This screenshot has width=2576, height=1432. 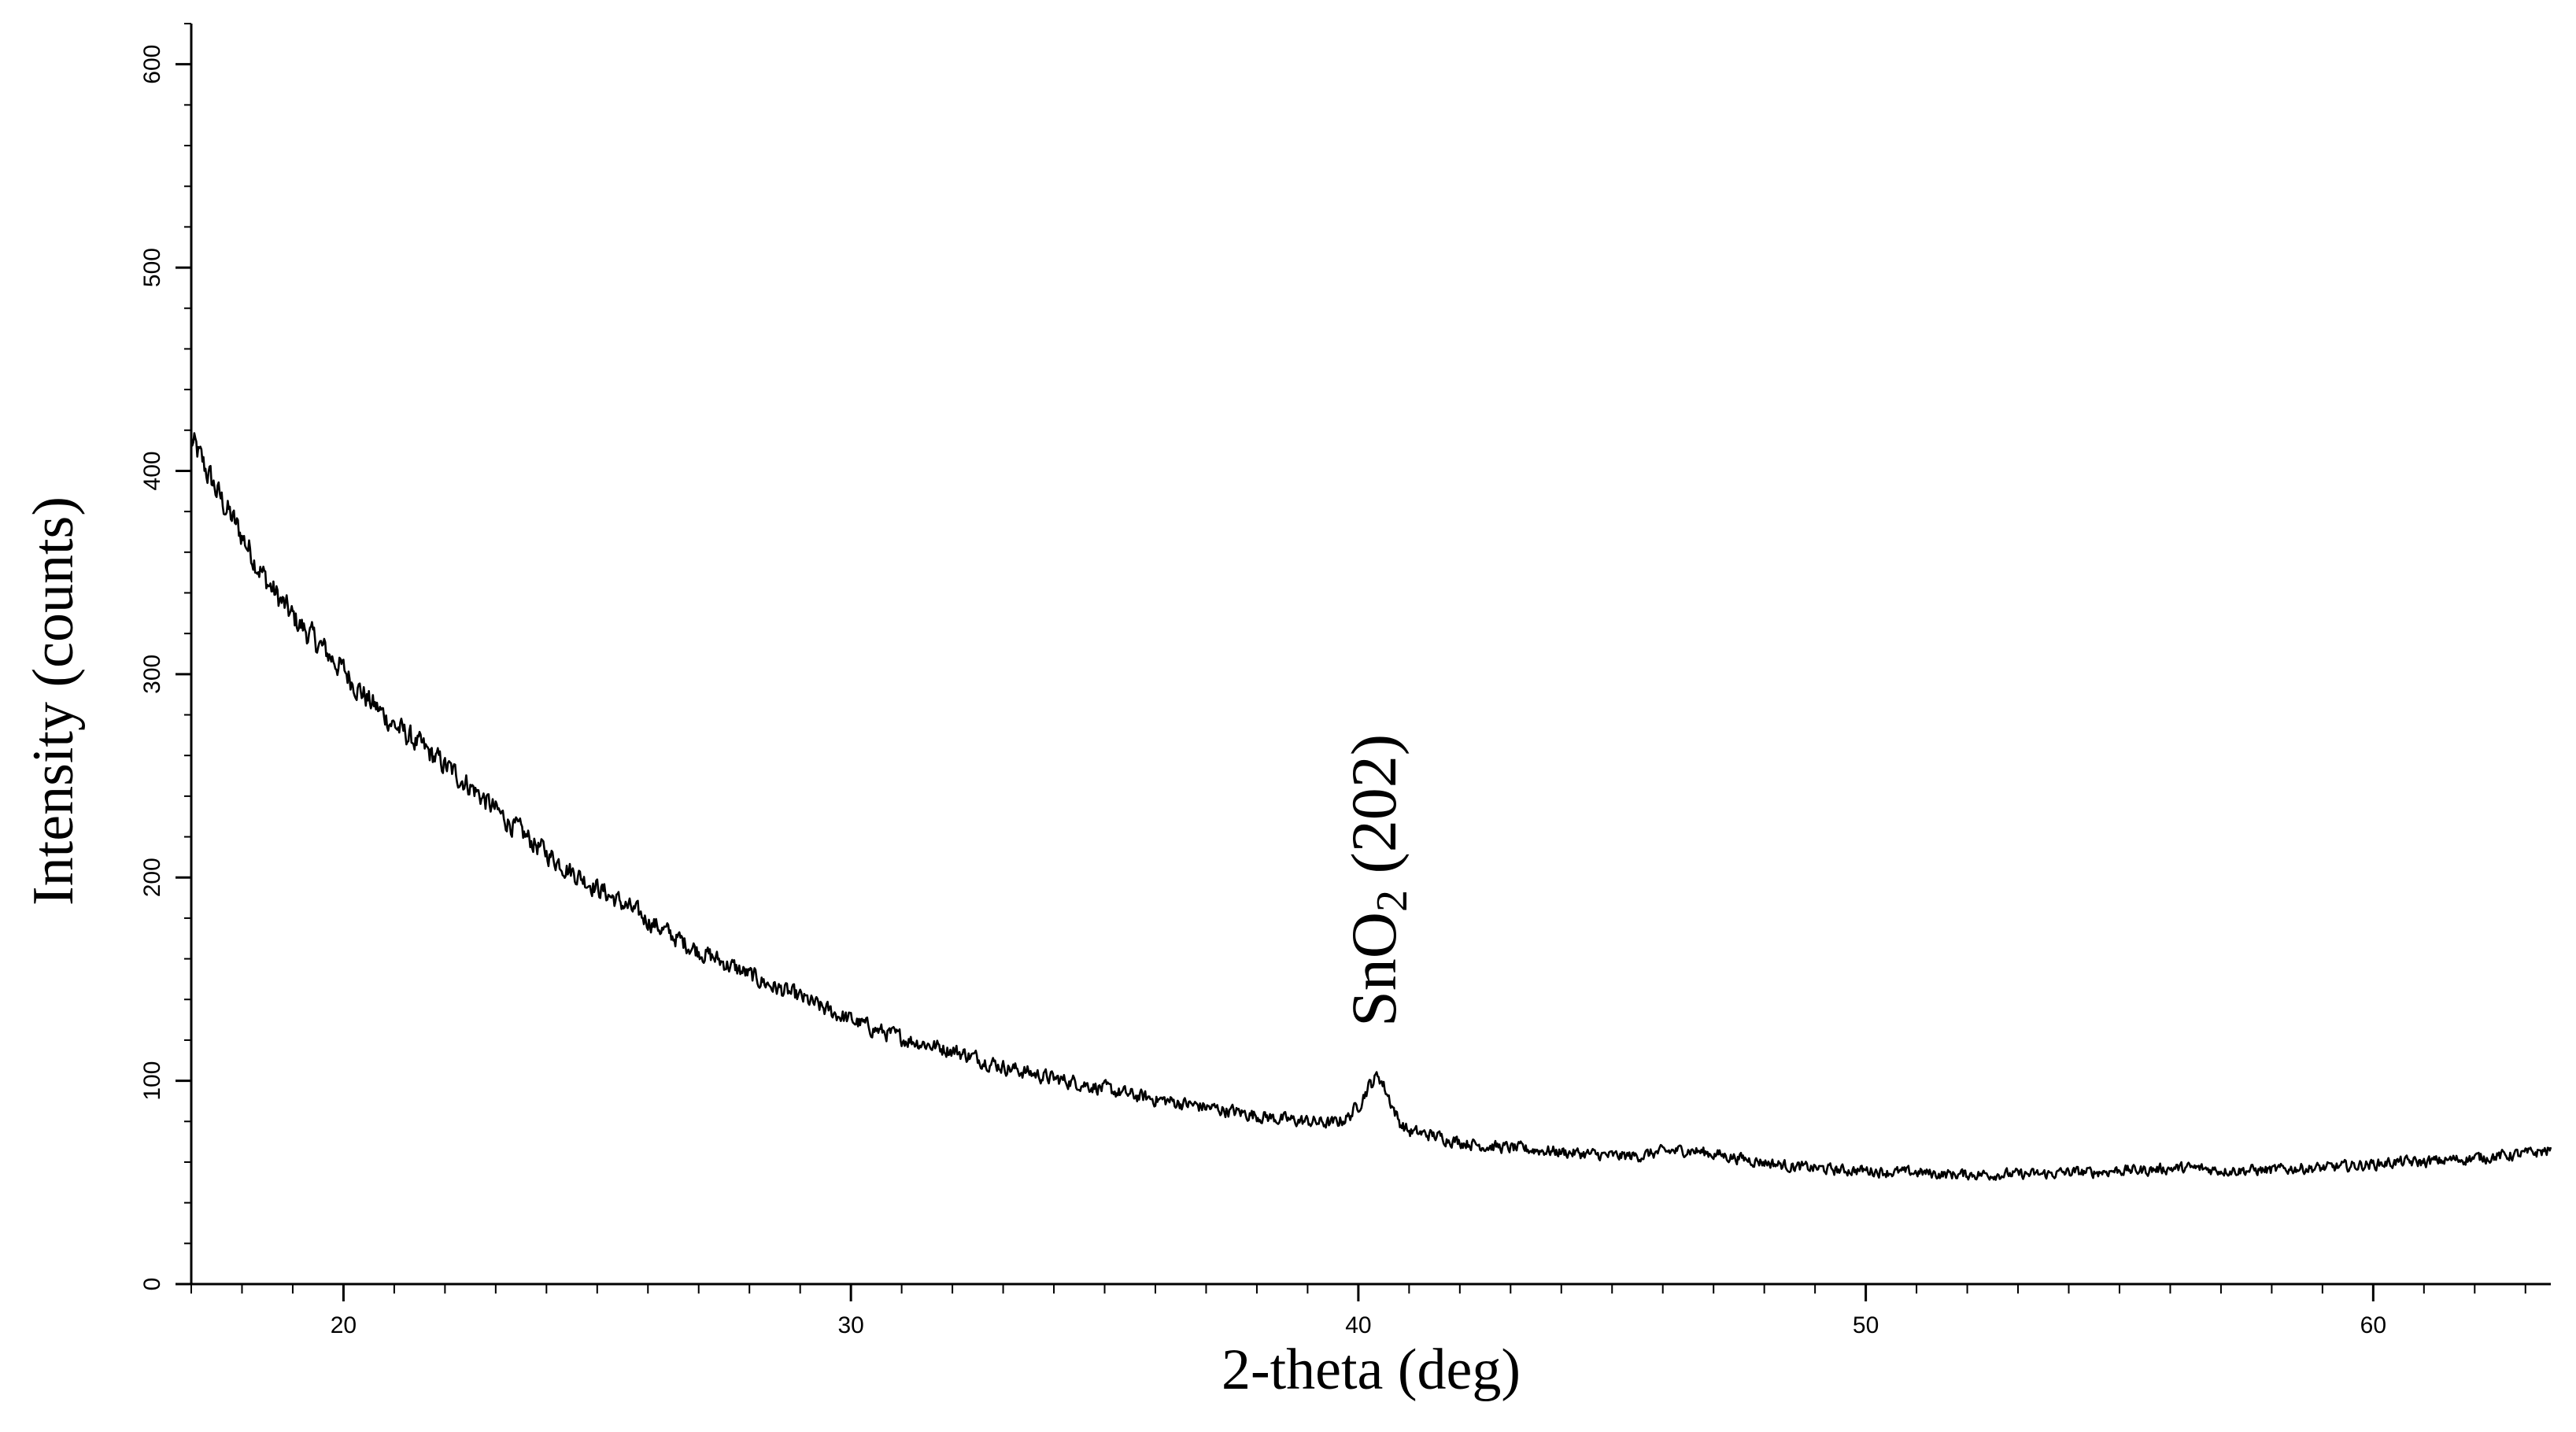 I want to click on annotation-tail: (202), so click(x=1374, y=812).